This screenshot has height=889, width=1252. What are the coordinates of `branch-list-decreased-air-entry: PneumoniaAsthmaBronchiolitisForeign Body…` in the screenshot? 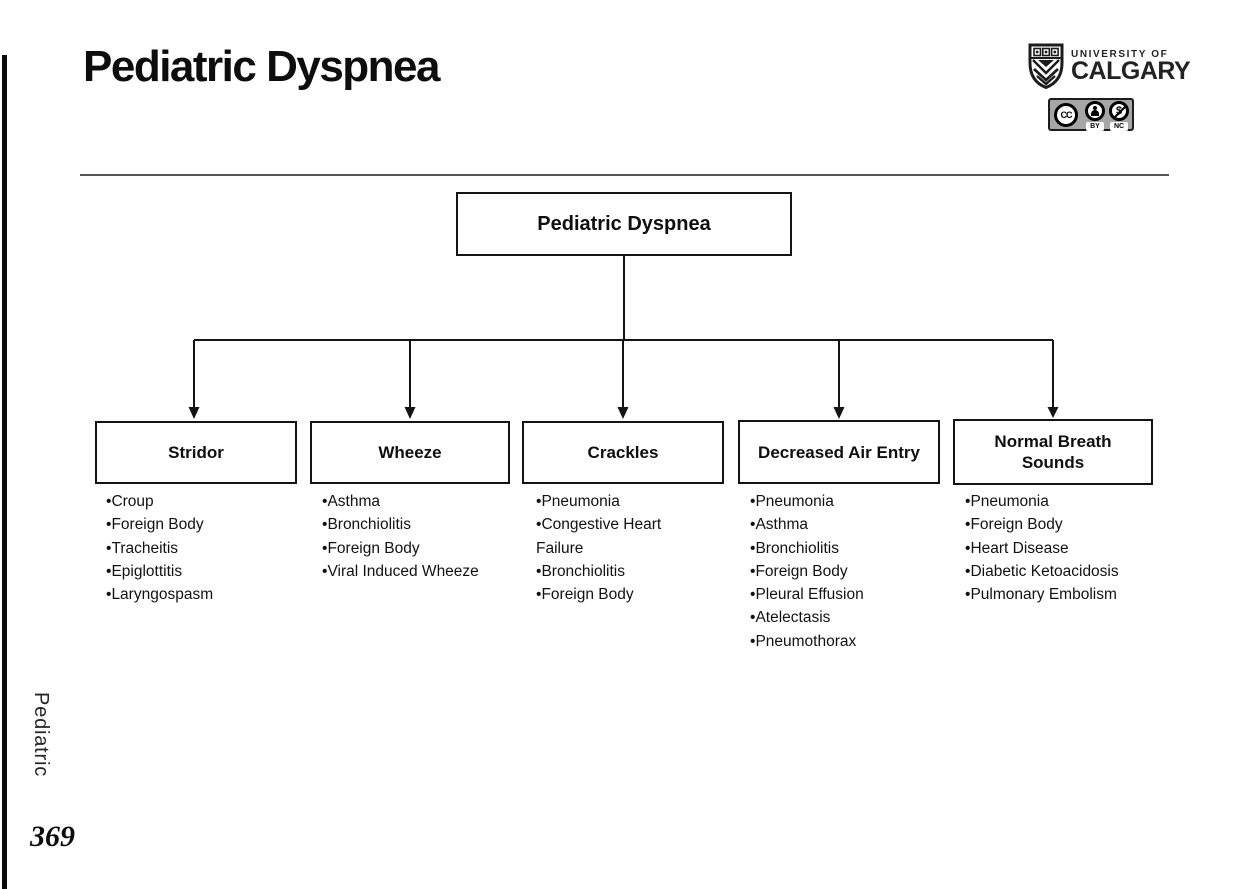 It's located at (844, 571).